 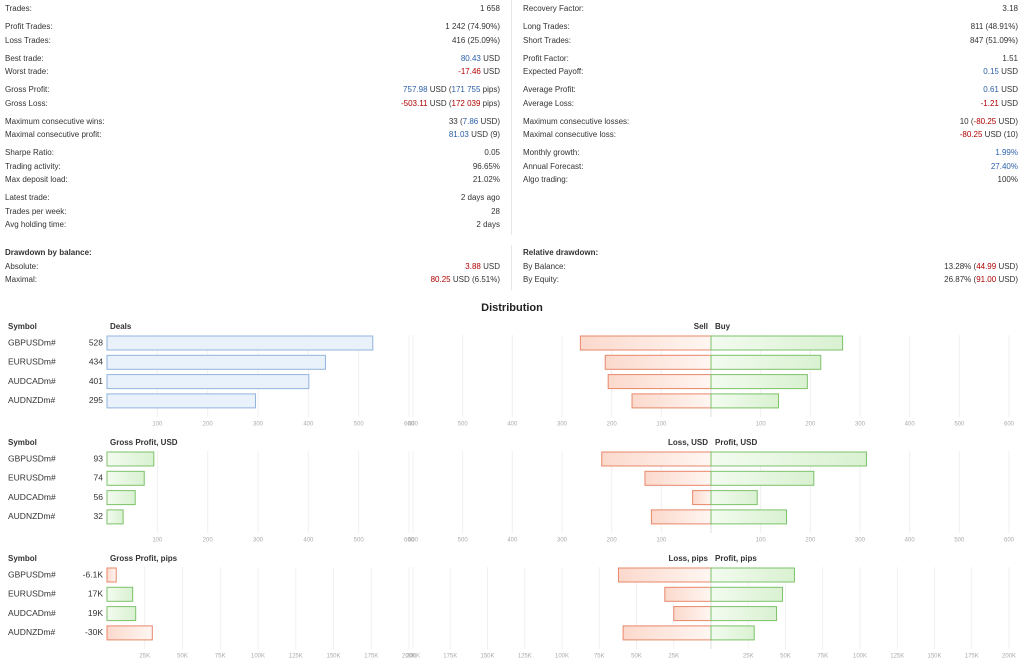 What do you see at coordinates (95, 594) in the screenshot?
I see `value-label: 17K` at bounding box center [95, 594].